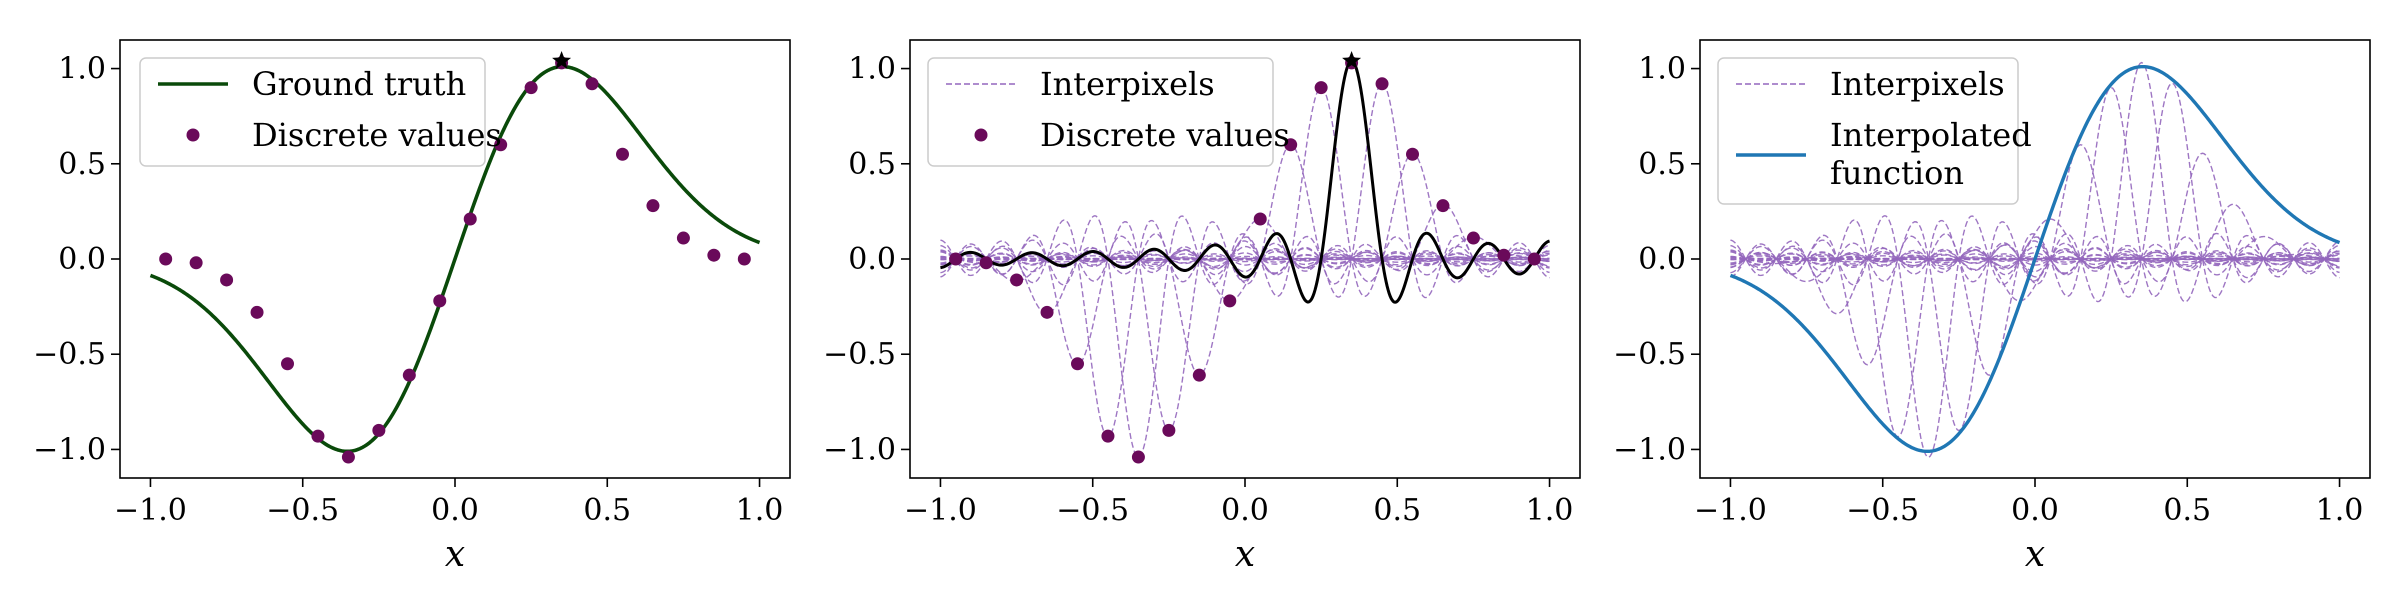 The width and height of the screenshot is (2400, 600). Describe the element at coordinates (359, 84) in the screenshot. I see `legend-label: Ground truth` at that location.